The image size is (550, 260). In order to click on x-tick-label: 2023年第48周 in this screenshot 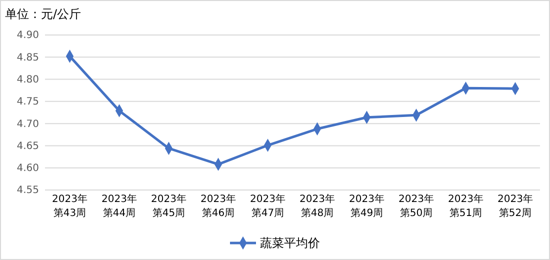, I will do `click(317, 206)`.